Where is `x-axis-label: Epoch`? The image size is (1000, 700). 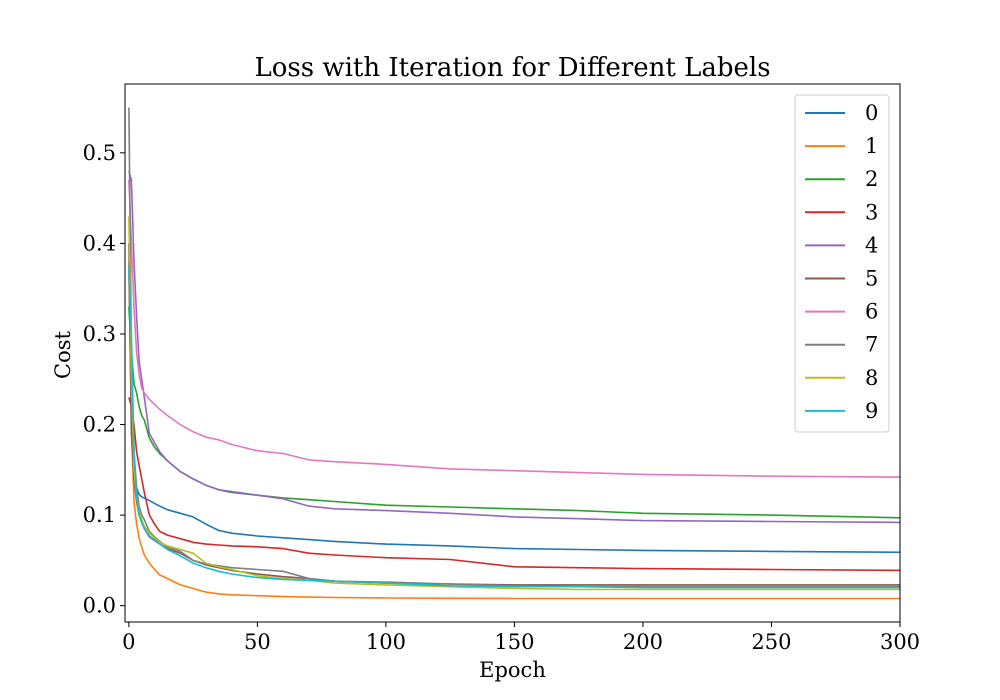
x-axis-label: Epoch is located at coordinates (512, 670).